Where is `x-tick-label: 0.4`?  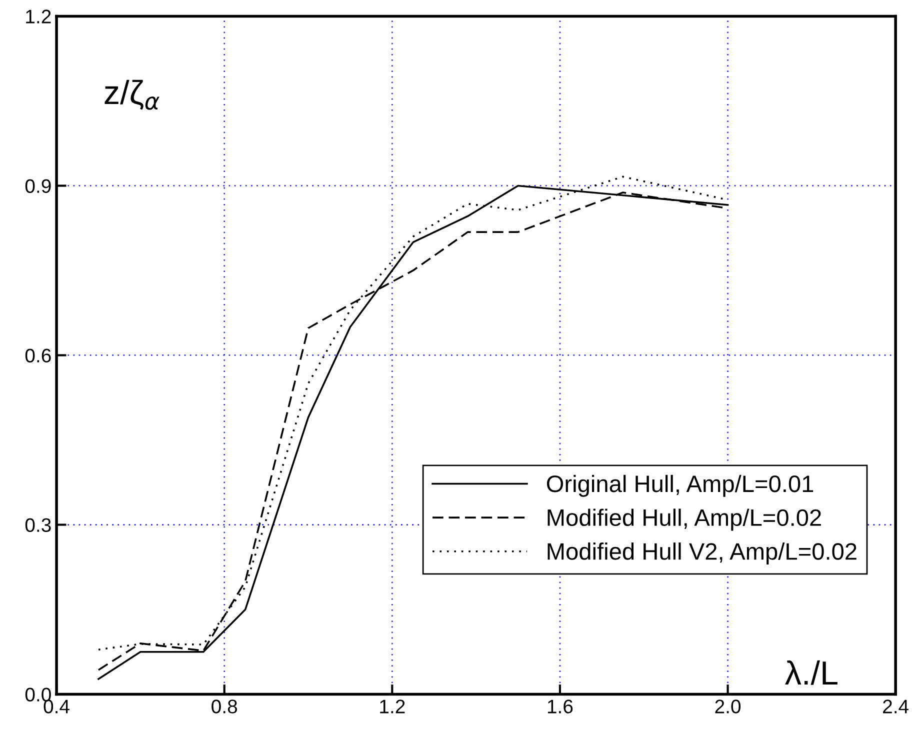
x-tick-label: 0.4 is located at coordinates (57, 707).